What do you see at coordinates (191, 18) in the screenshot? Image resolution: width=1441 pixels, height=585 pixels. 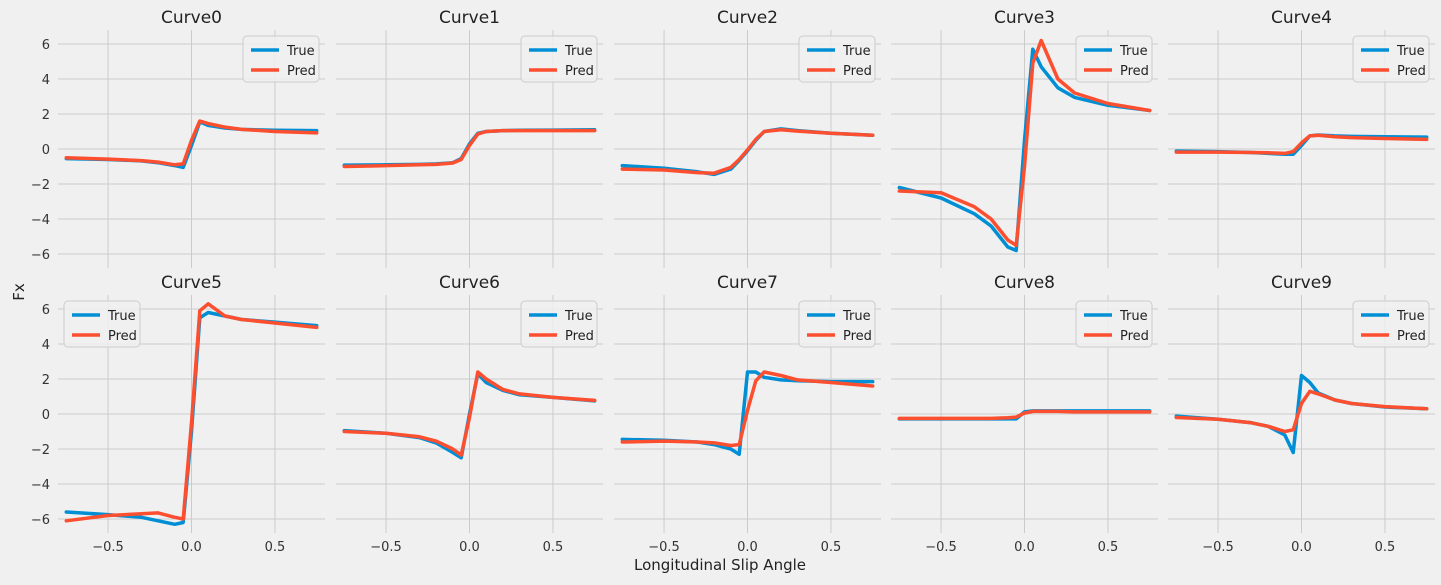 I see `subplot-title: Curve0` at bounding box center [191, 18].